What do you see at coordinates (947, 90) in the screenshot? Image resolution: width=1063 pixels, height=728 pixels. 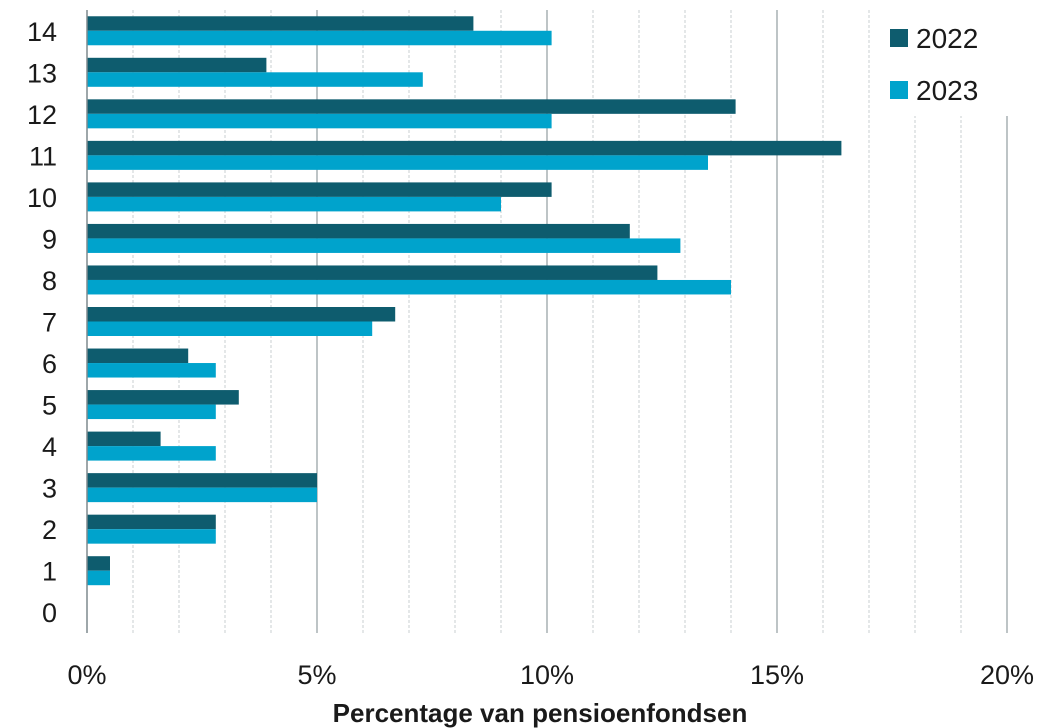 I see `legend-label-2023: 2023` at bounding box center [947, 90].